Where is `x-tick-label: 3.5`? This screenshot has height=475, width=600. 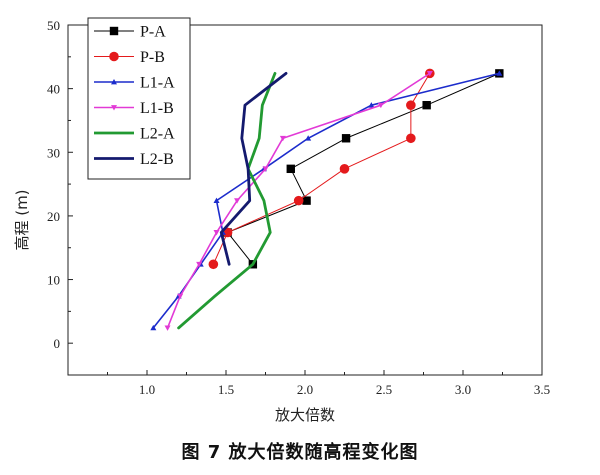
x-tick-label: 3.5 is located at coordinates (542, 389).